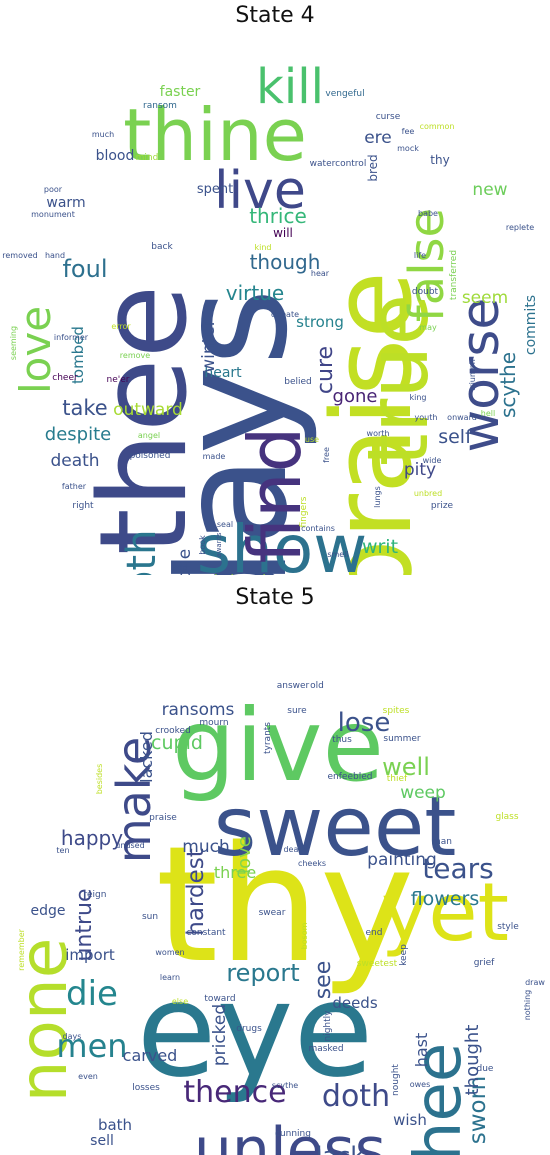 This screenshot has width=550, height=1155. What do you see at coordinates (325, 370) in the screenshot?
I see `cloud-word: cure` at bounding box center [325, 370].